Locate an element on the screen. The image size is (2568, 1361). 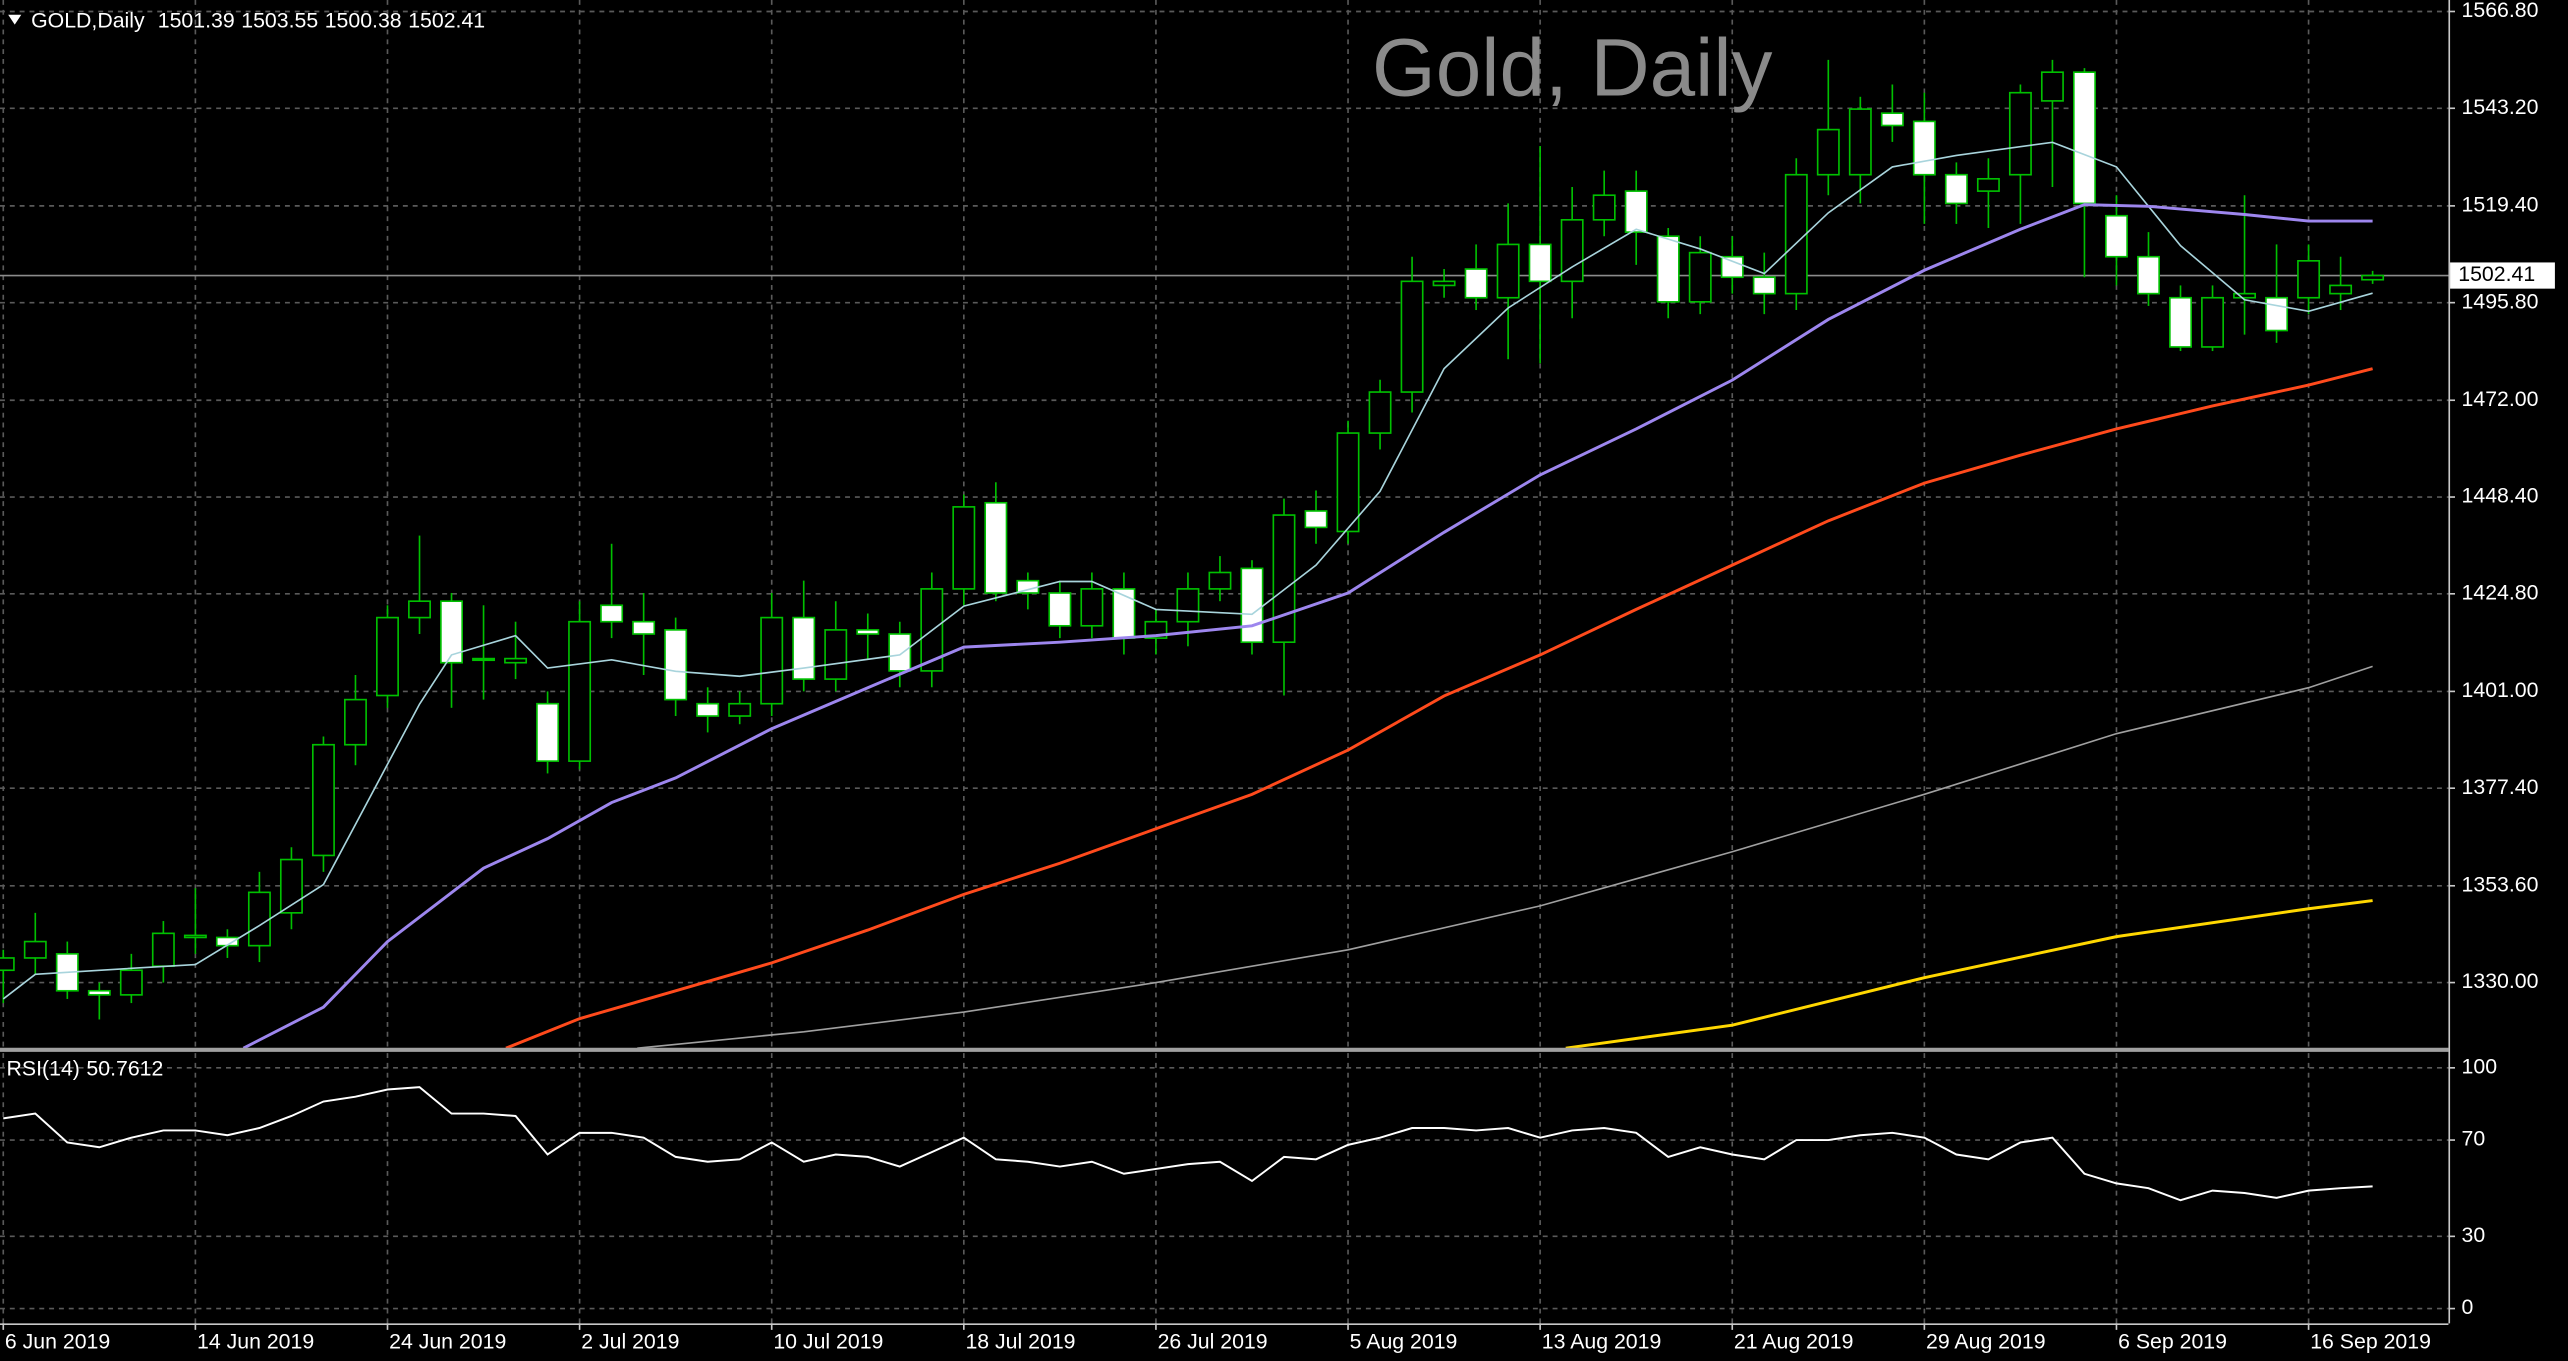
y-tick-label: 1330.00 is located at coordinates (2500, 981).